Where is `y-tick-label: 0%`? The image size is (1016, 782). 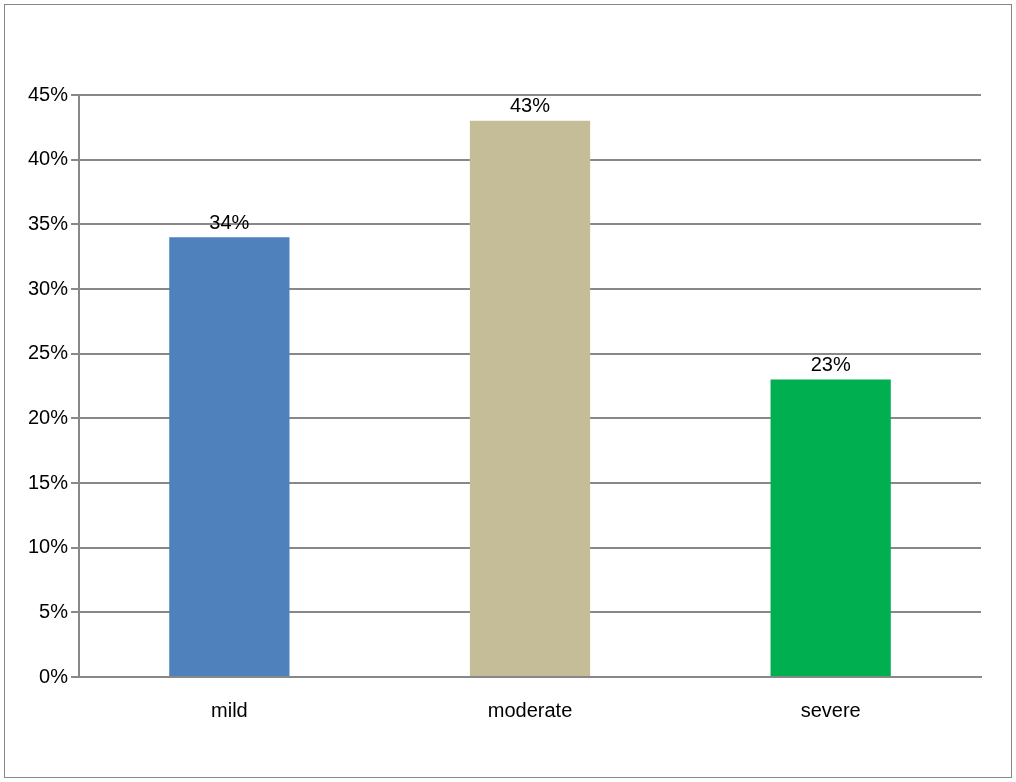 y-tick-label: 0% is located at coordinates (54, 675).